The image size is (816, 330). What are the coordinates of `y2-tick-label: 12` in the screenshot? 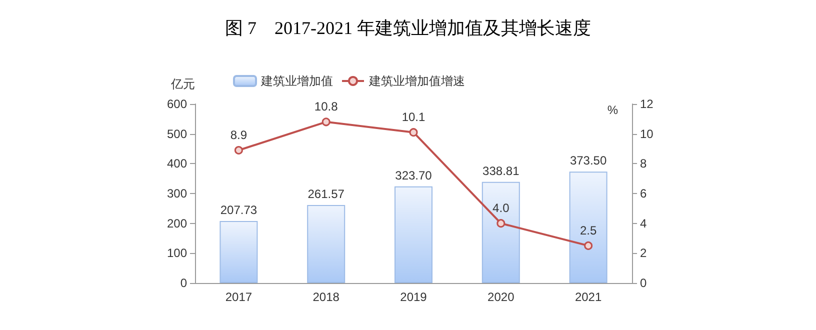 It's located at (647, 104).